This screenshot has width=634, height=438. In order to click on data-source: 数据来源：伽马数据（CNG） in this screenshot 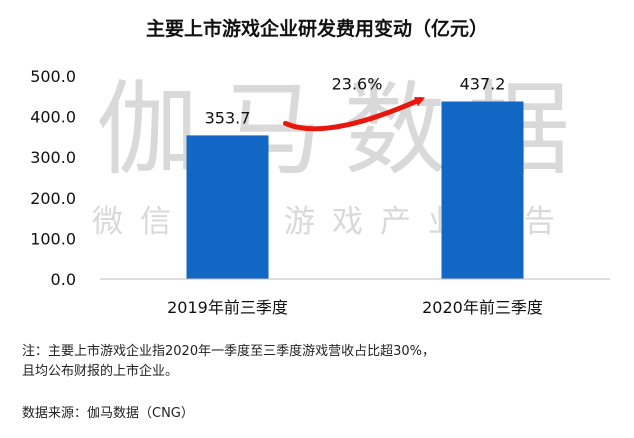, I will do `click(108, 413)`.